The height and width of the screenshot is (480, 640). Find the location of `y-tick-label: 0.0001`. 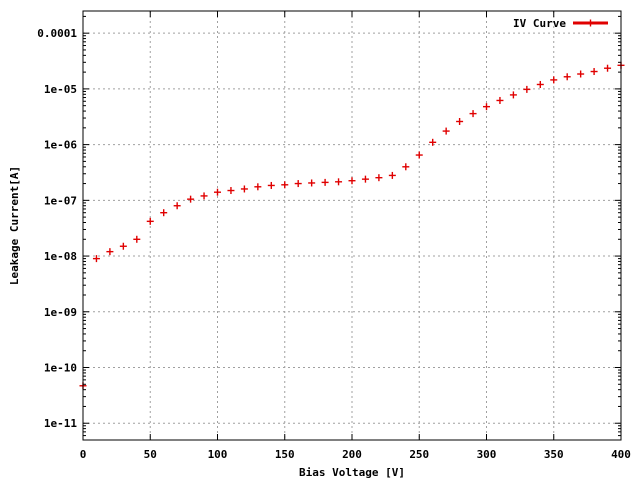

y-tick-label: 0.0001 is located at coordinates (57, 33).